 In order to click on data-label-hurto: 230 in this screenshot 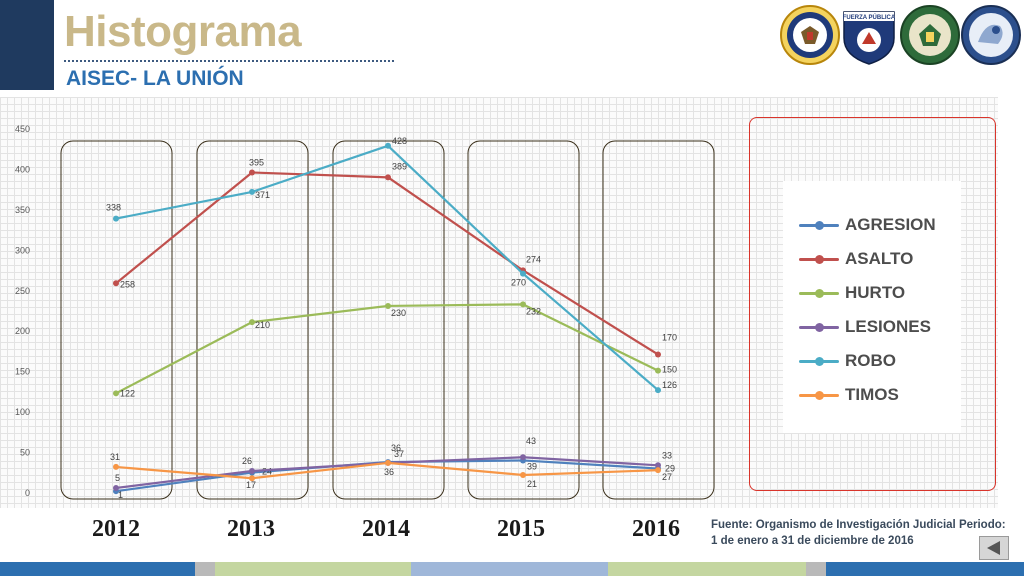, I will do `click(398, 313)`.